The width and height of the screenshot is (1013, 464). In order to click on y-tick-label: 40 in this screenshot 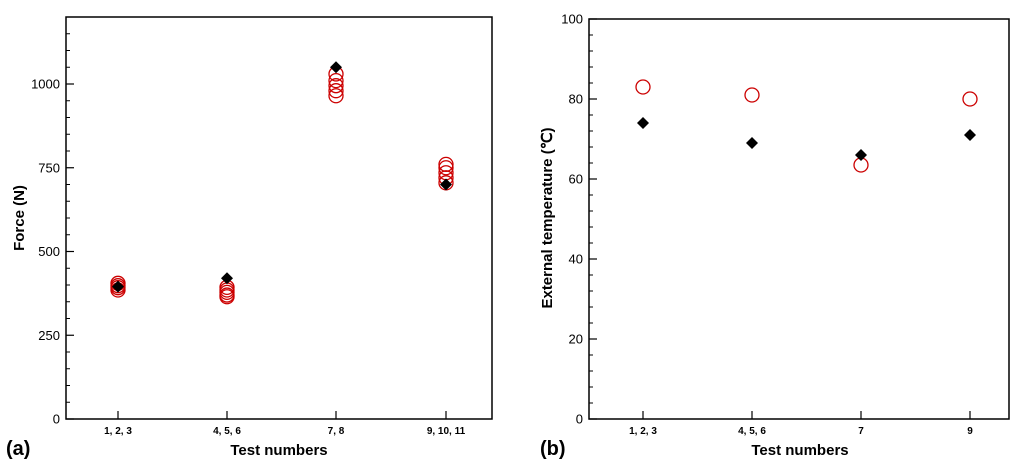, I will do `click(576, 259)`.